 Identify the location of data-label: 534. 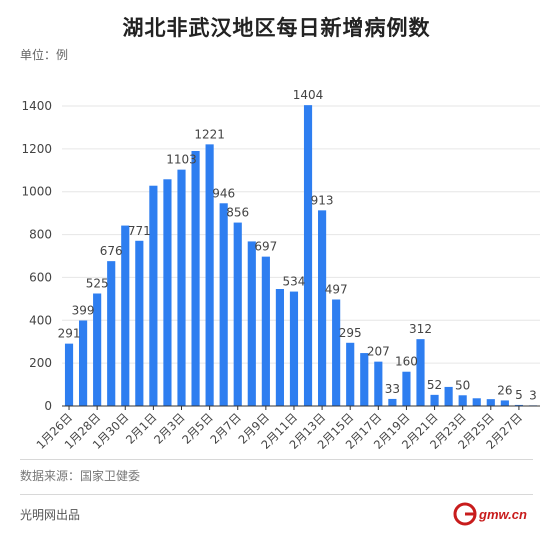
(294, 282).